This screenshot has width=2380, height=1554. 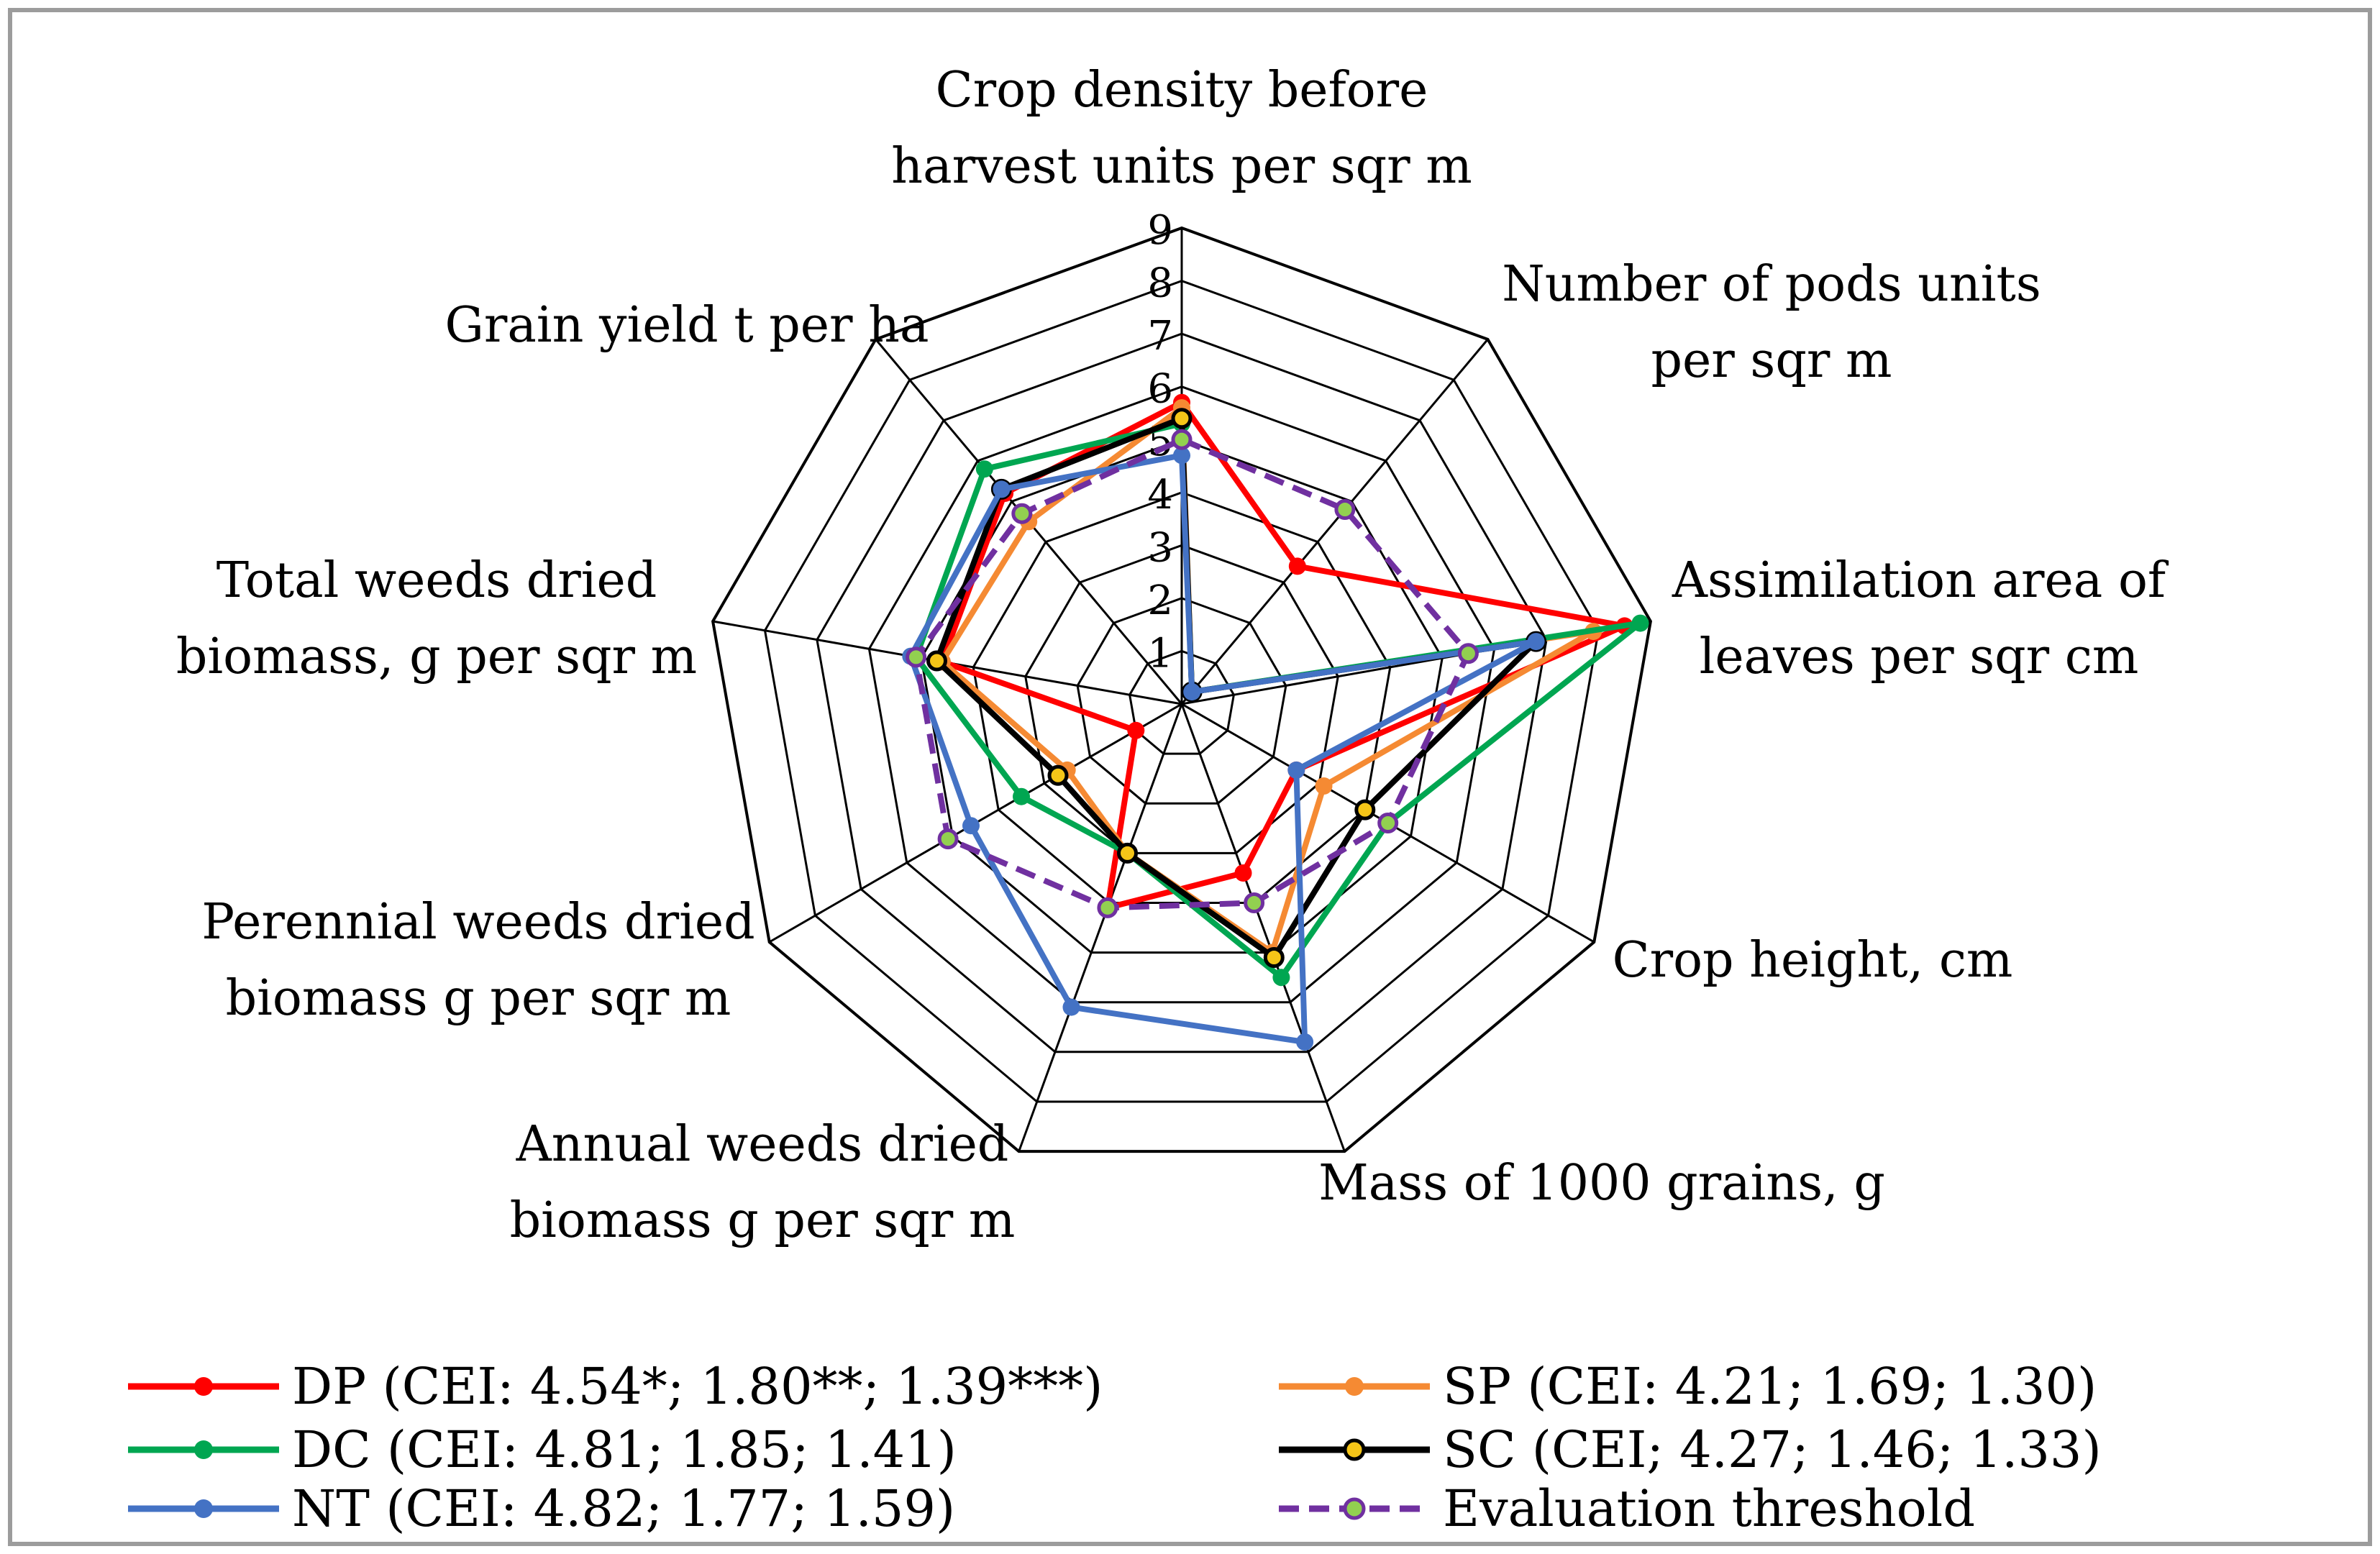 What do you see at coordinates (1920, 581) in the screenshot?
I see `axis-label-line: Assimilation area of` at bounding box center [1920, 581].